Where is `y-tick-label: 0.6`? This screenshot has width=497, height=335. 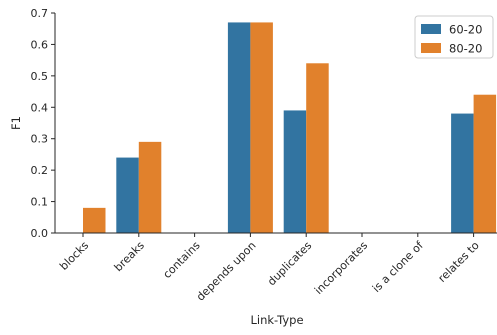 y-tick-label: 0.6 is located at coordinates (40, 44).